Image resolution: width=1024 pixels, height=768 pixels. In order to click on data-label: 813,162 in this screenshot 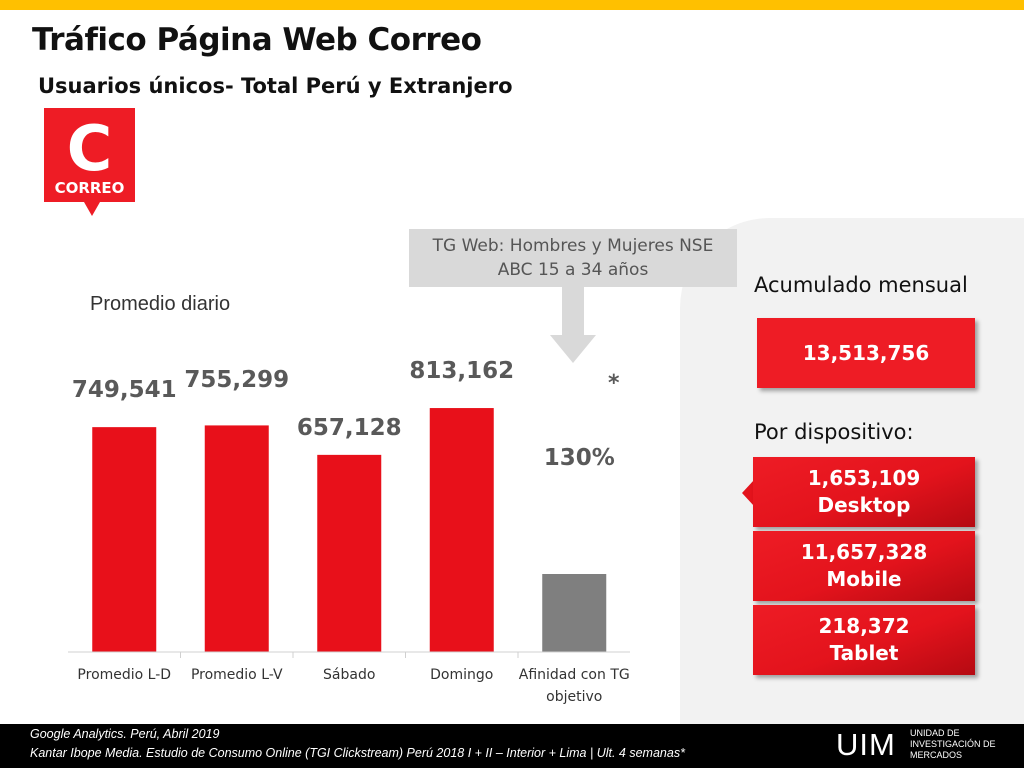, I will do `click(461, 371)`.